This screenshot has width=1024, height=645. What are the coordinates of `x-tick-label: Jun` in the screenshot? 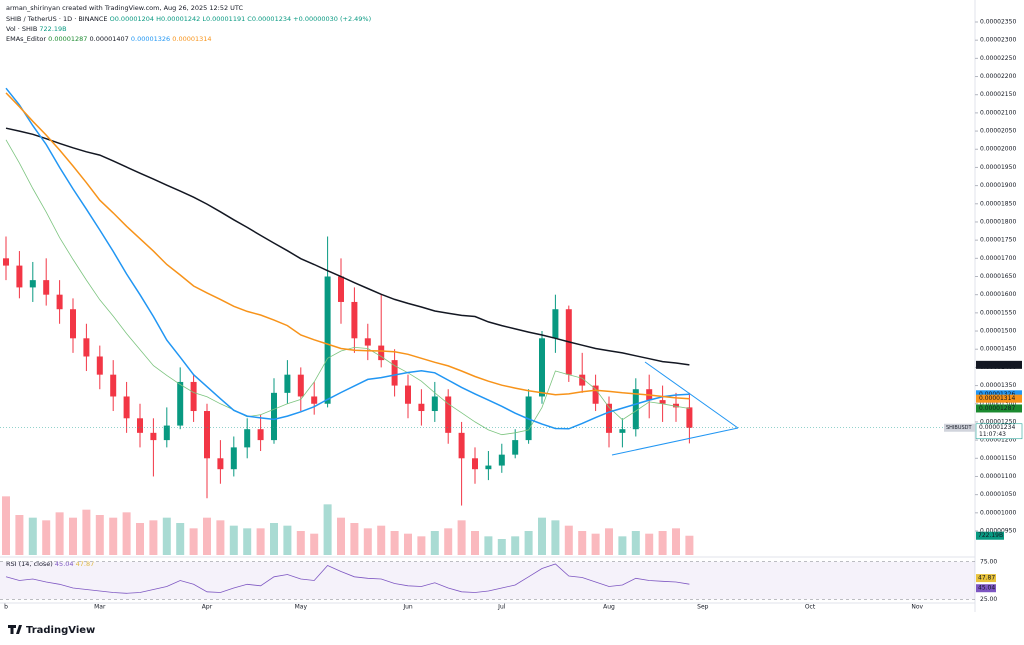 It's located at (407, 607).